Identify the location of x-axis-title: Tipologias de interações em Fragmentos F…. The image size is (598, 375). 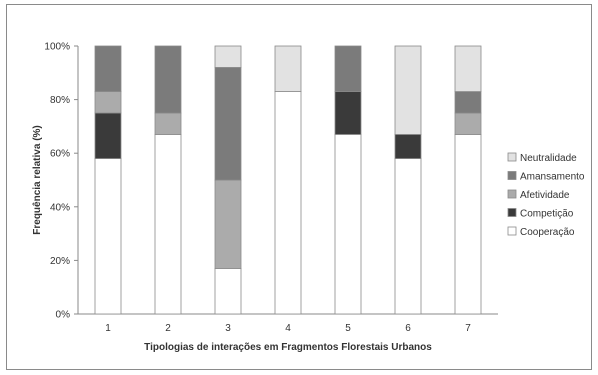
(288, 347).